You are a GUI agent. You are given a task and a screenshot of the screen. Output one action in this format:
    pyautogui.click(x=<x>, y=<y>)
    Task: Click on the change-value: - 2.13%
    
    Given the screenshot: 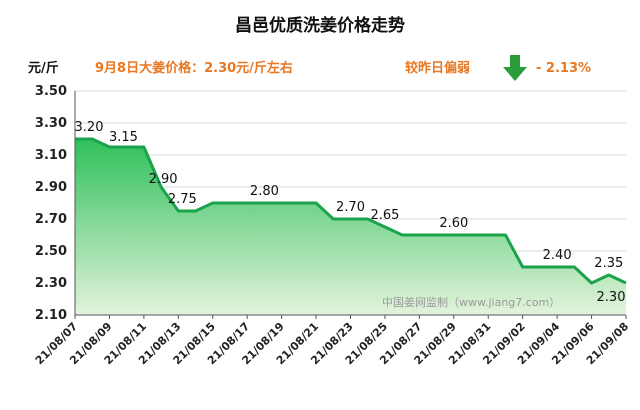 What is the action you would take?
    pyautogui.click(x=563, y=68)
    